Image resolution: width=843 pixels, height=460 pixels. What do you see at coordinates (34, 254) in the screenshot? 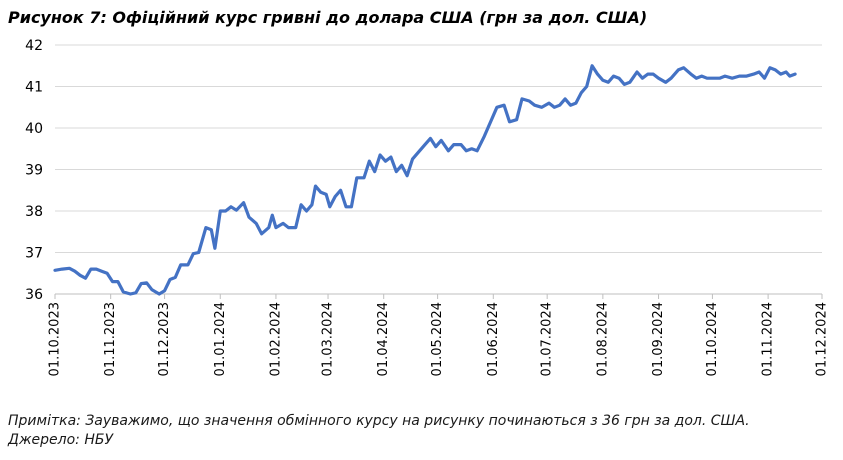
I see `y-tick-label: 37` at bounding box center [34, 254].